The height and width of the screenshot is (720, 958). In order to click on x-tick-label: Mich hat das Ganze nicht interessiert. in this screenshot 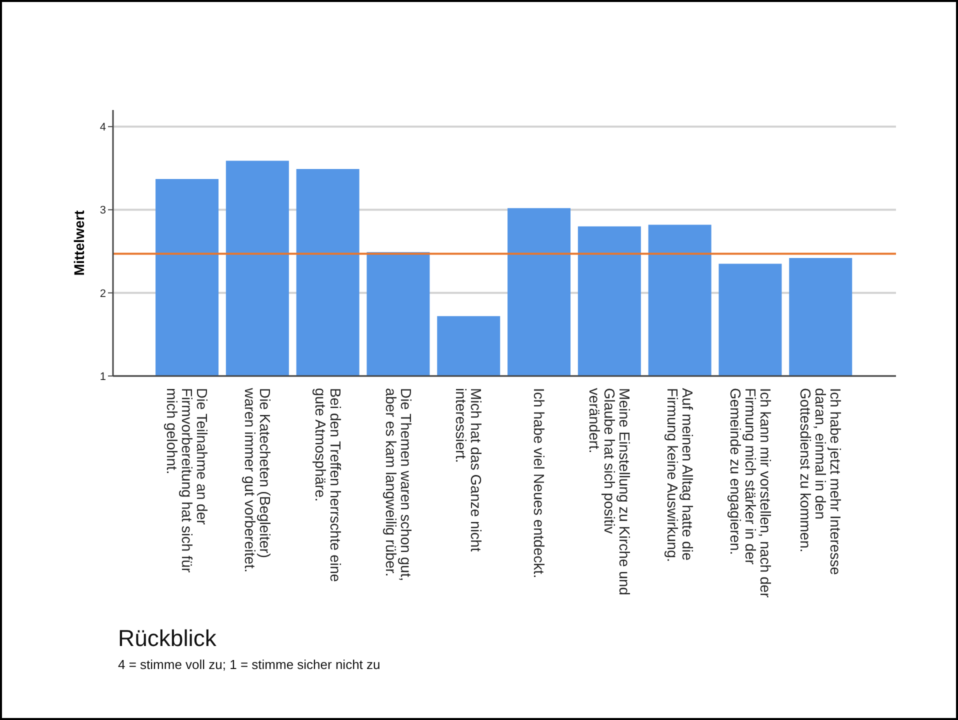, I will do `click(468, 470)`.